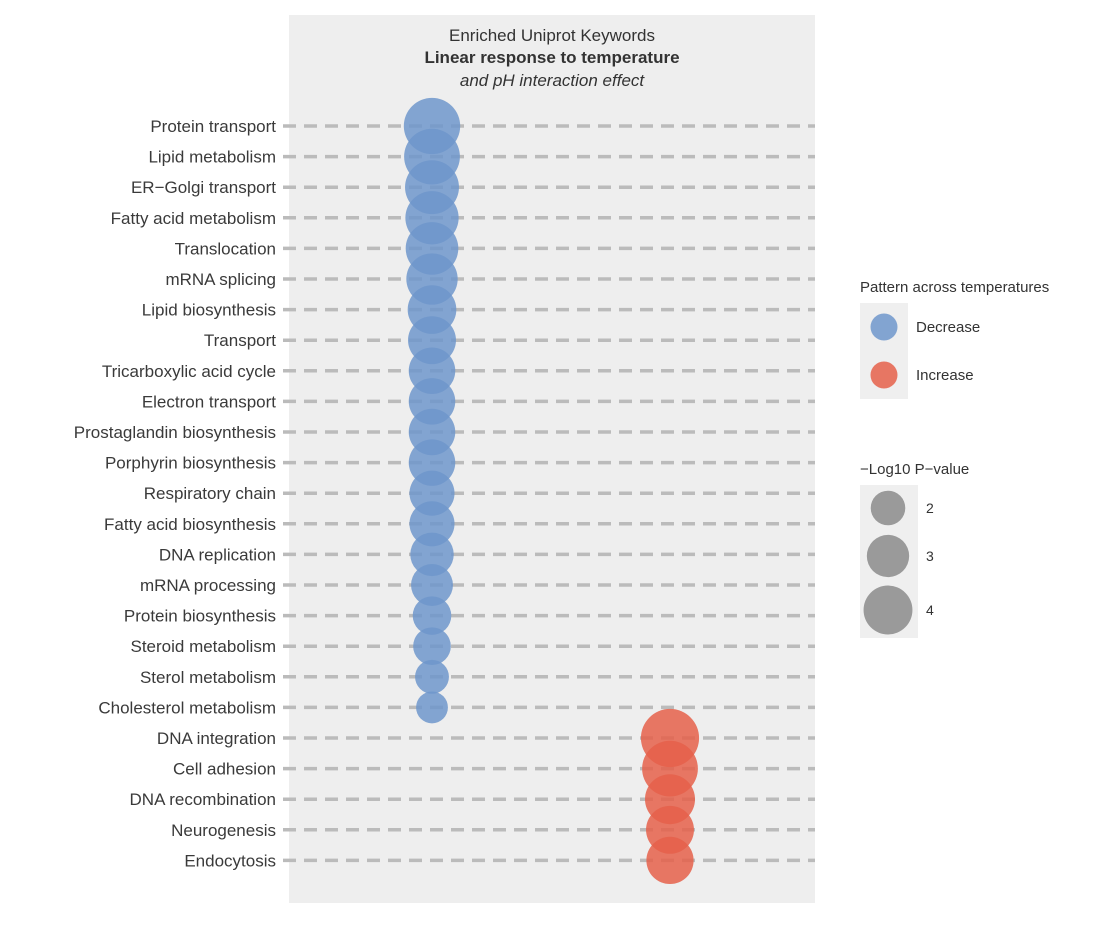  I want to click on category-label-neurogenesis: Neurogenesis, so click(223, 830).